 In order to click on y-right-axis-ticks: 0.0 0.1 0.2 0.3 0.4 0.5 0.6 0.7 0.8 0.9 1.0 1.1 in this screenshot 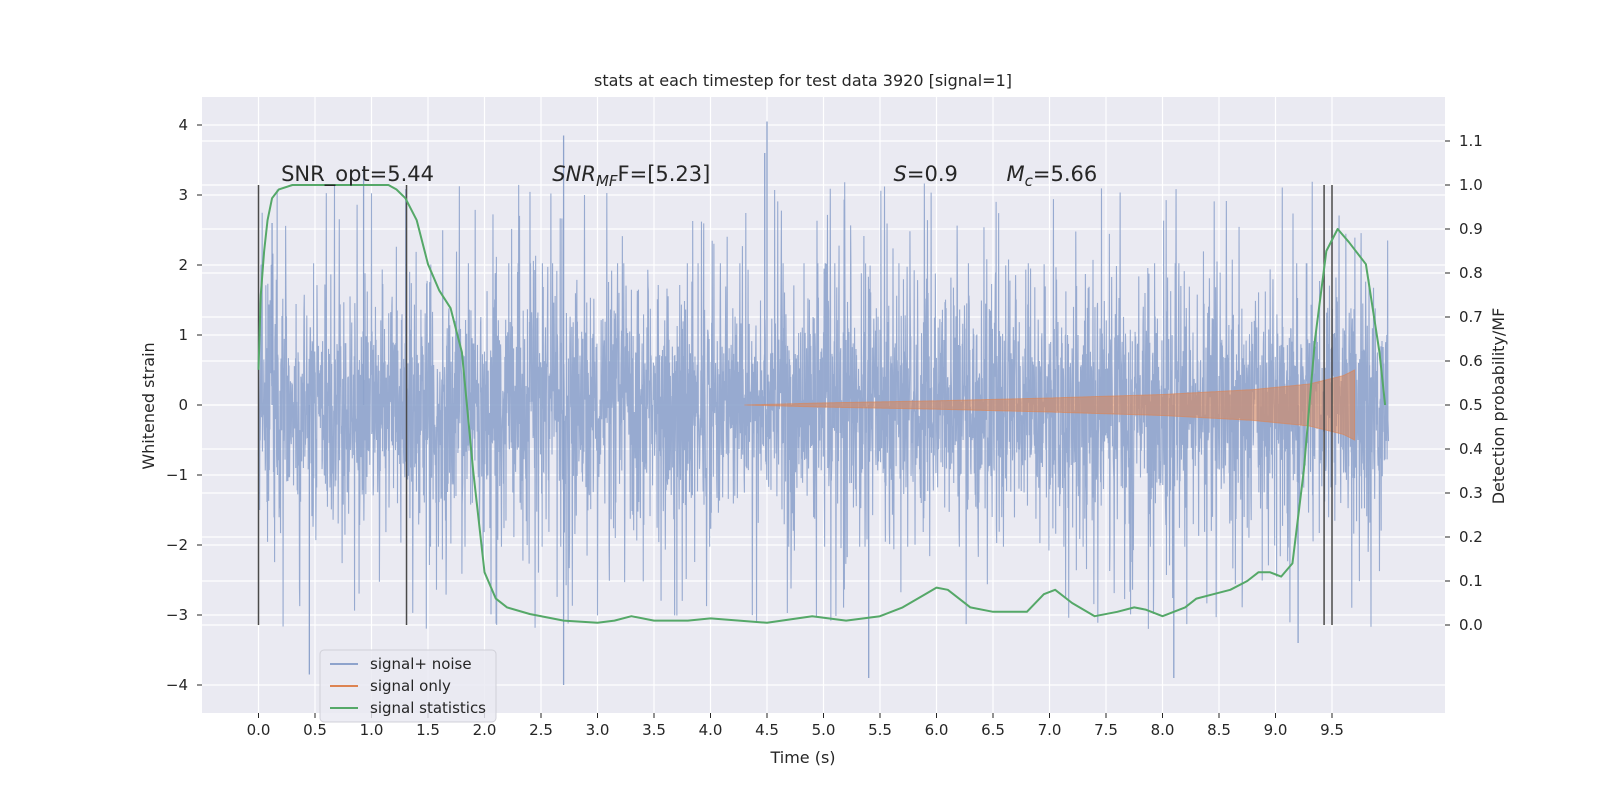, I will do `click(1464, 383)`.